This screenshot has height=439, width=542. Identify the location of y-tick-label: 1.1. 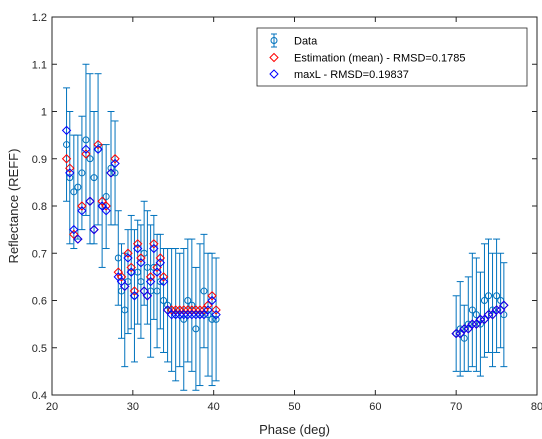
(39, 65).